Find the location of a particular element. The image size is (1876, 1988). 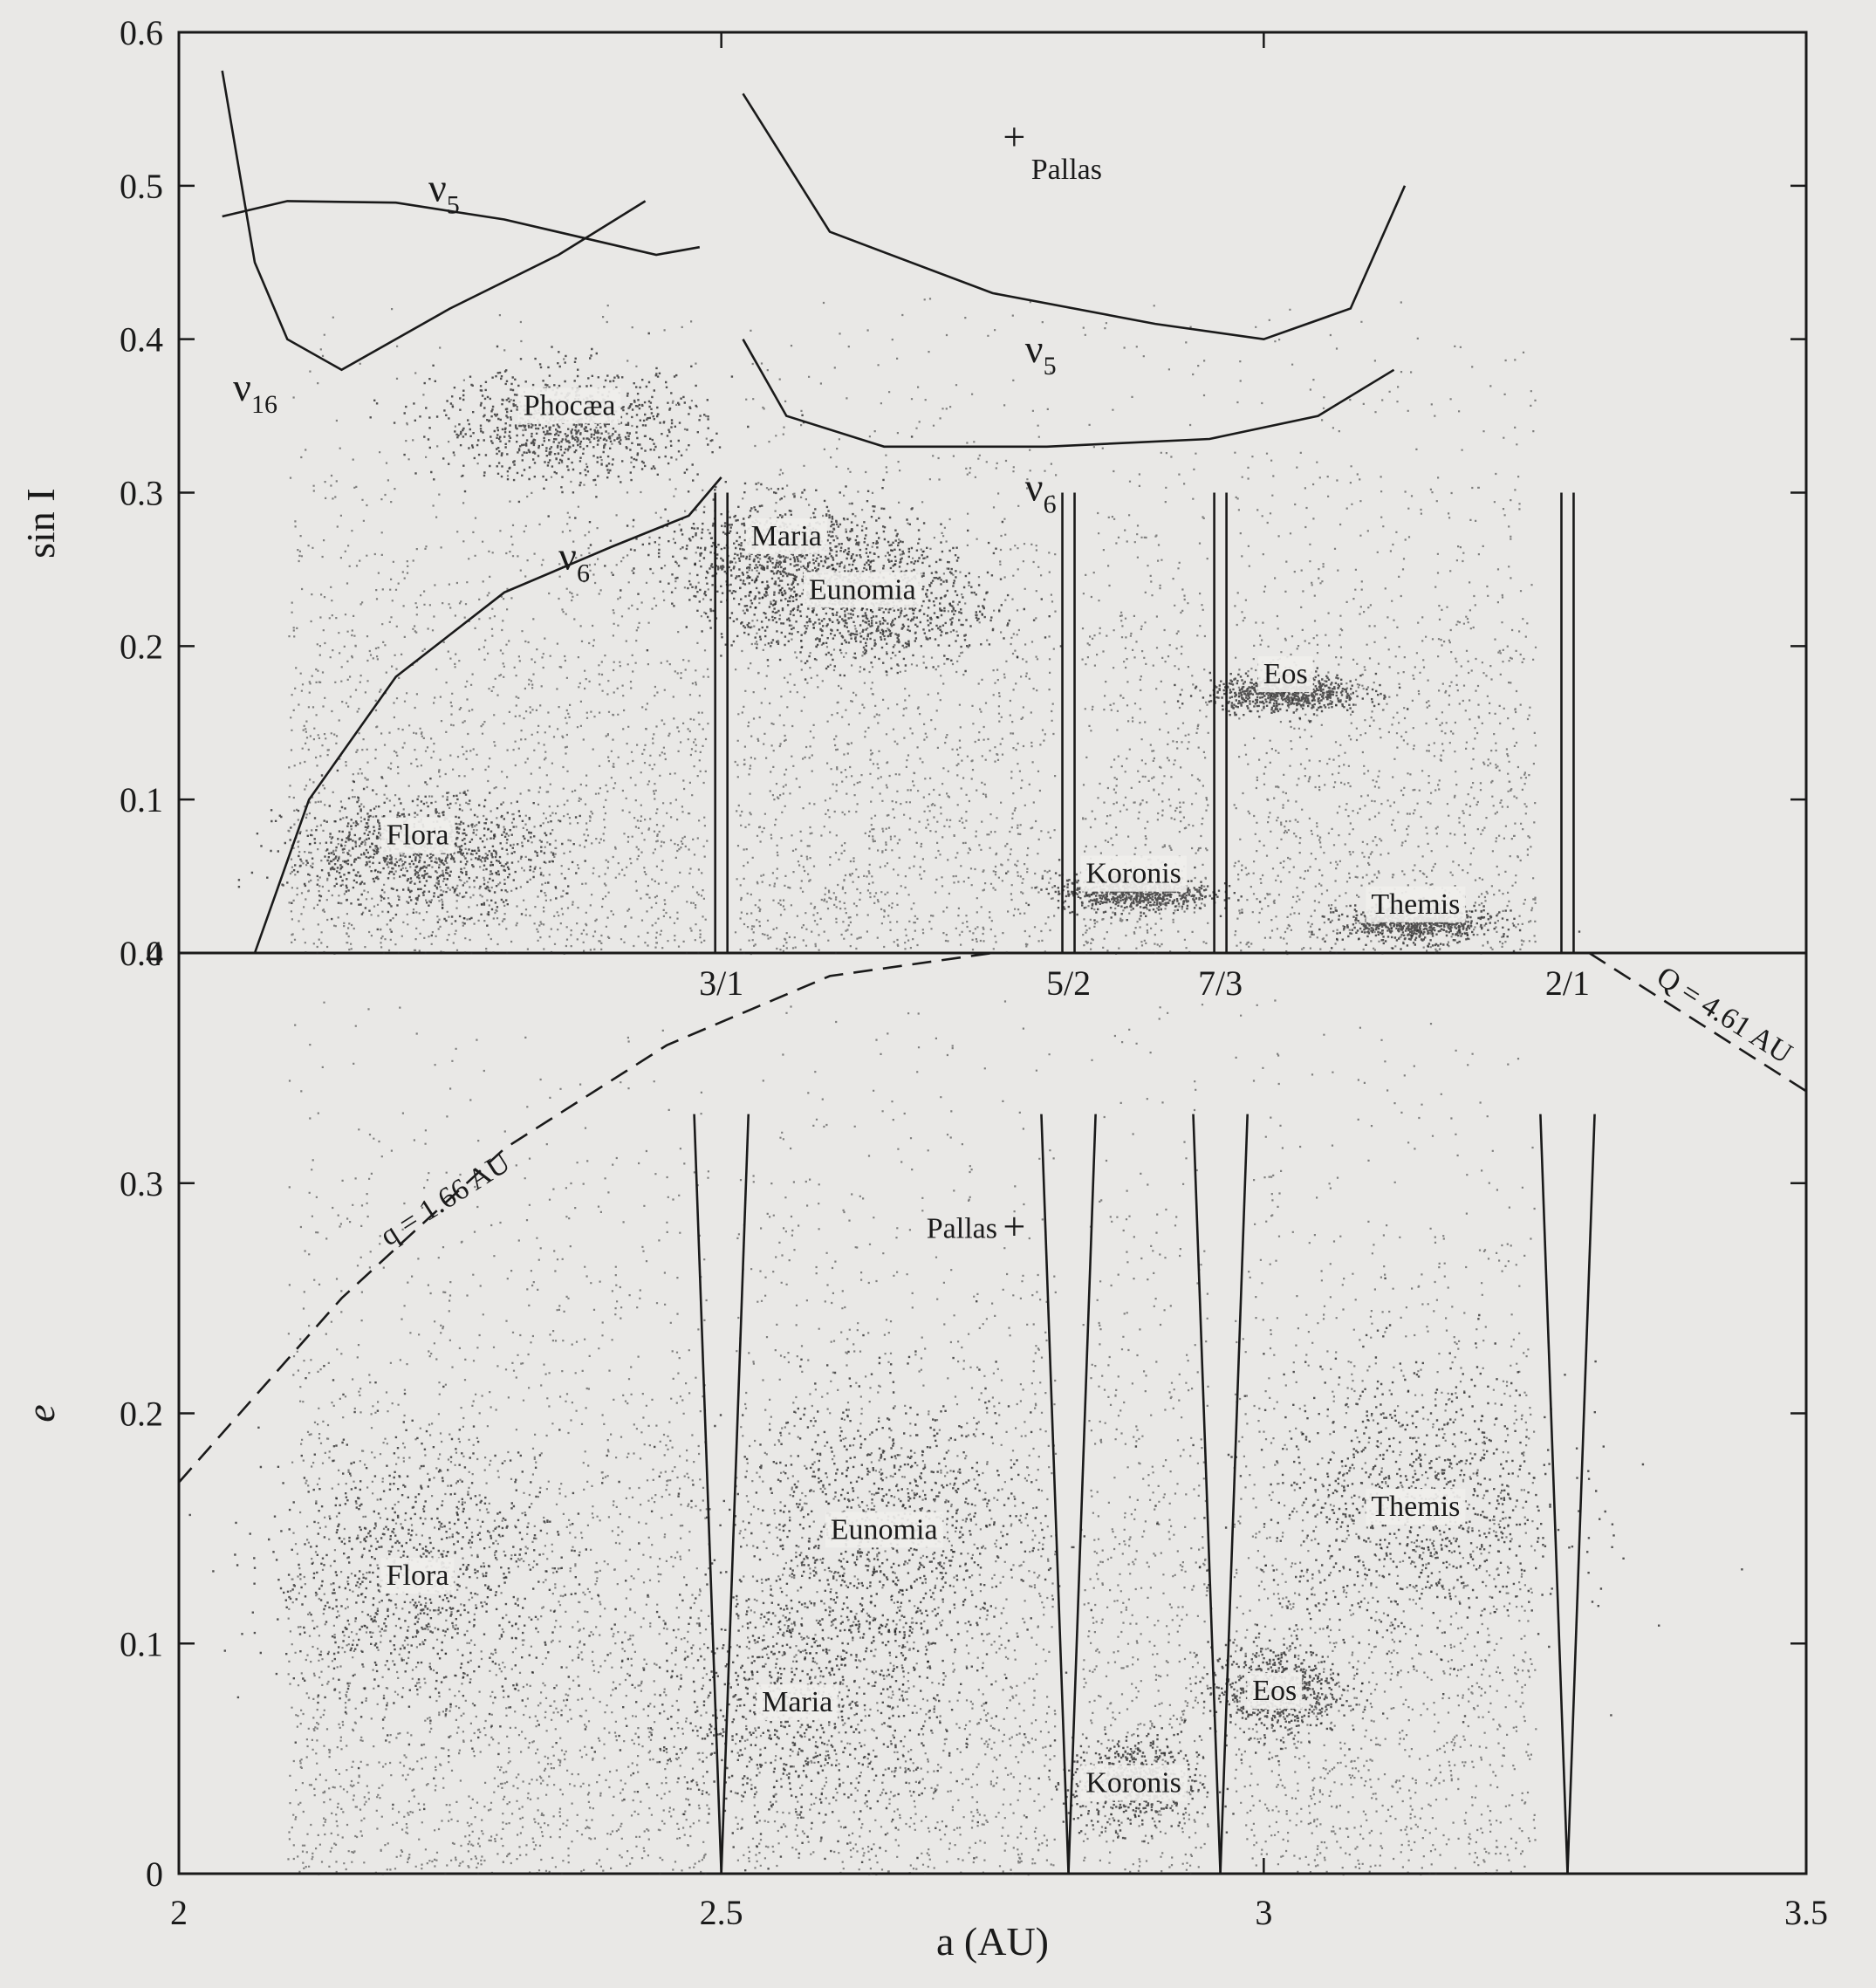

top-pallas-marker: + is located at coordinates (1014, 136).